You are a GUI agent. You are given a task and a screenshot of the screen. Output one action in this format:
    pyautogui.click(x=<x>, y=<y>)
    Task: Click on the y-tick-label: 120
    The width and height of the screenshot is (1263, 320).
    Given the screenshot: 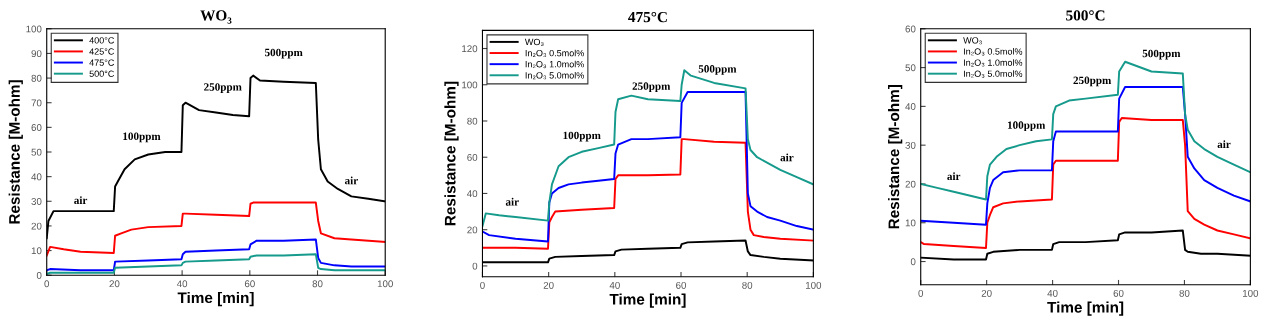 What is the action you would take?
    pyautogui.click(x=470, y=49)
    